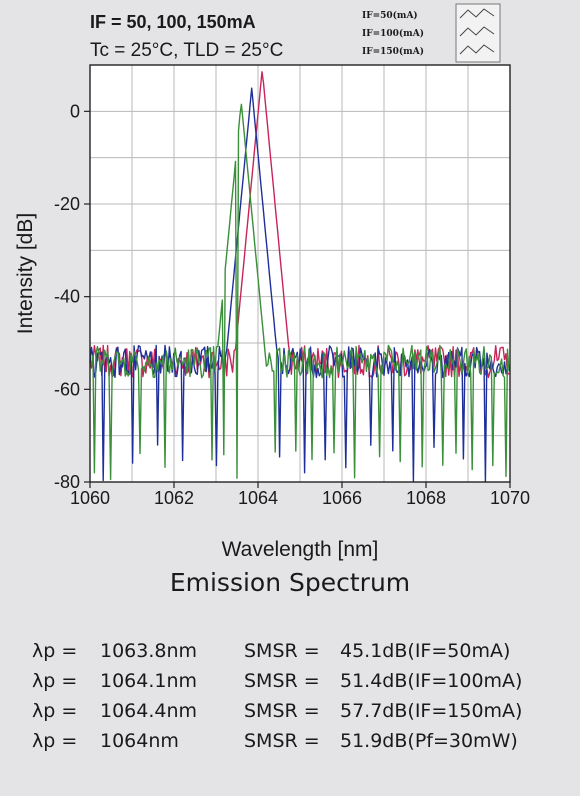 This screenshot has width=580, height=796. I want to click on y-axis-label: Intensity [dB], so click(25, 273).